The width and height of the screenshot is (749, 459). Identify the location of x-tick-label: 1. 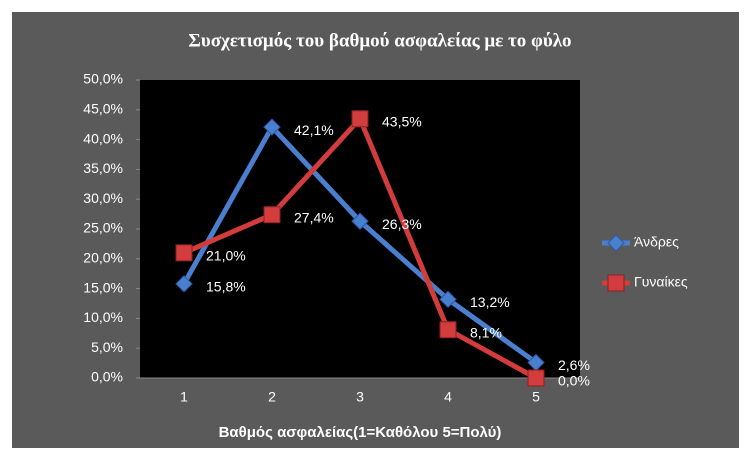
(184, 397).